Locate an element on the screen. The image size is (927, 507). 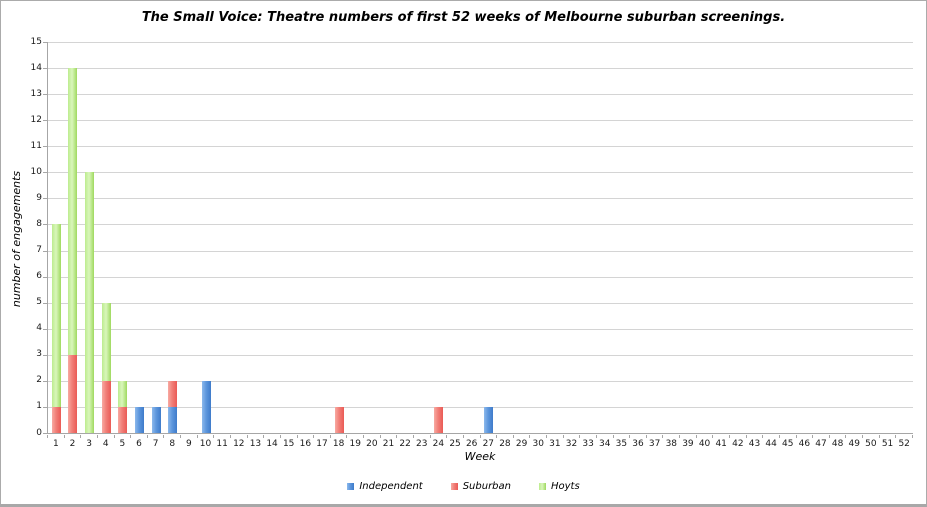
x-axis-tick-label: 31 is located at coordinates (555, 444).